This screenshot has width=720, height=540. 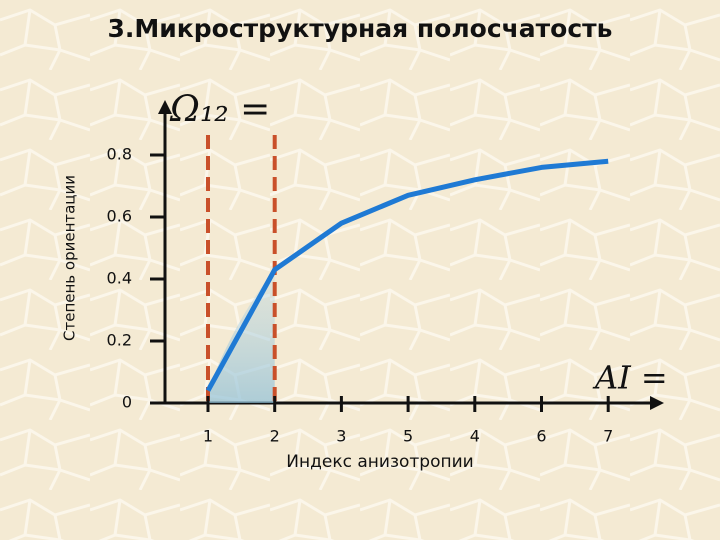 What do you see at coordinates (408, 436) in the screenshot?
I see `x-tick-label: 5` at bounding box center [408, 436].